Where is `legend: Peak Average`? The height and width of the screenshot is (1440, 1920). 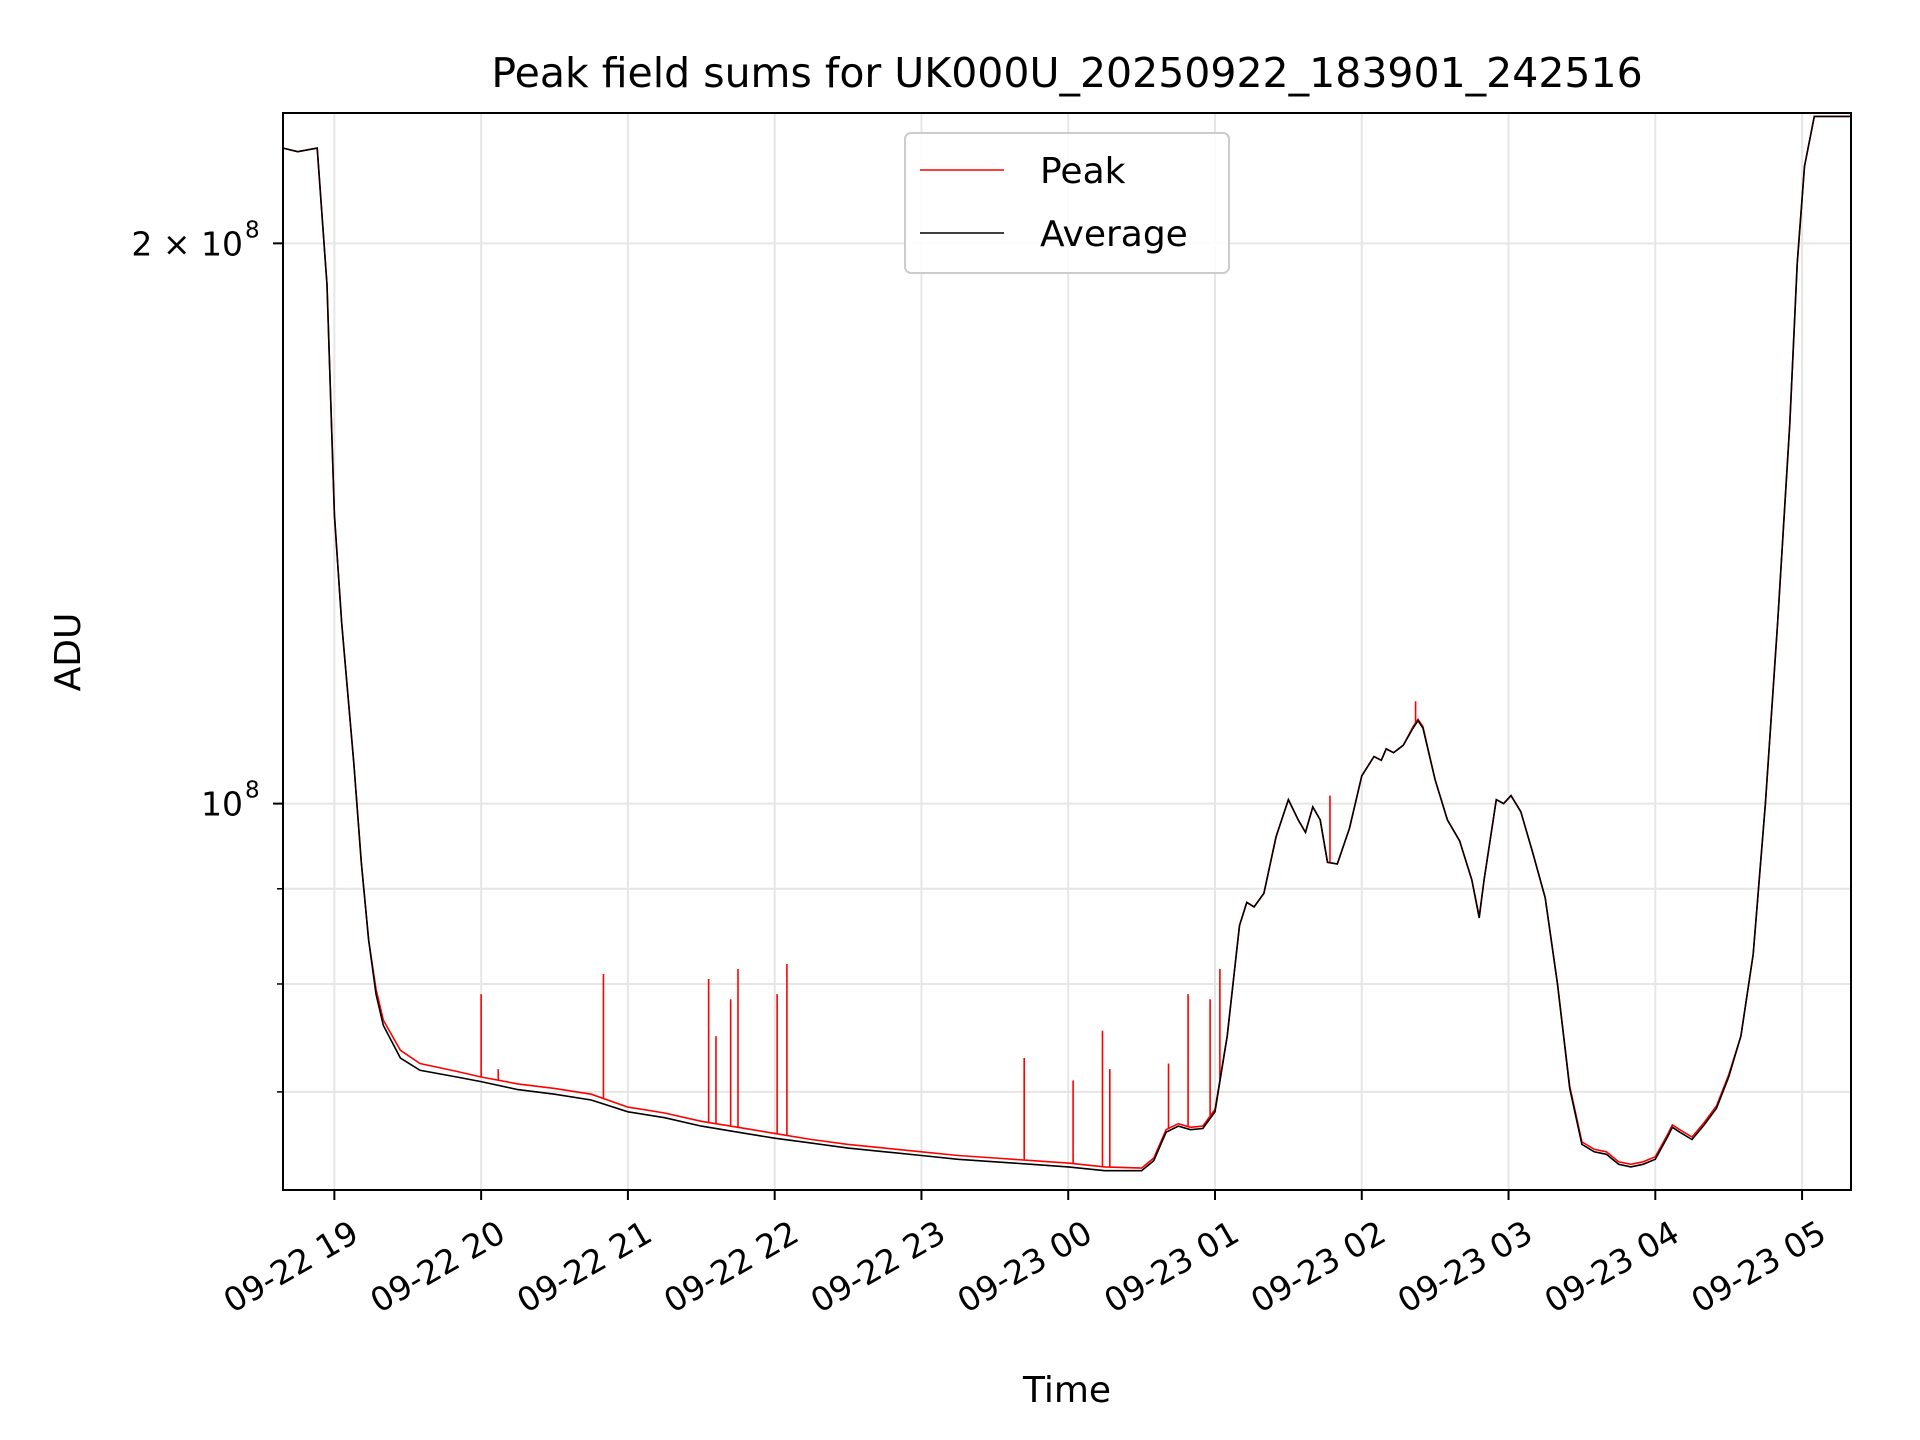
legend: Peak Average is located at coordinates (1067, 203).